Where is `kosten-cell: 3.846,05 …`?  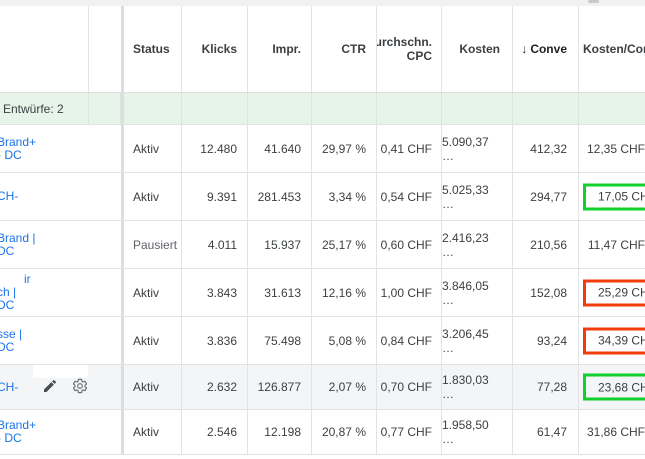 kosten-cell: 3.846,05 … is located at coordinates (477, 292).